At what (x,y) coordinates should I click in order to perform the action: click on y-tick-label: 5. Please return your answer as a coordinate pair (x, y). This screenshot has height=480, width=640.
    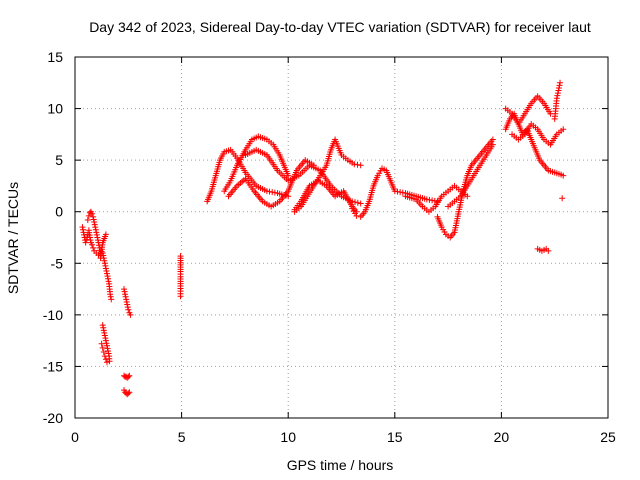
    Looking at the image, I should click on (59, 160).